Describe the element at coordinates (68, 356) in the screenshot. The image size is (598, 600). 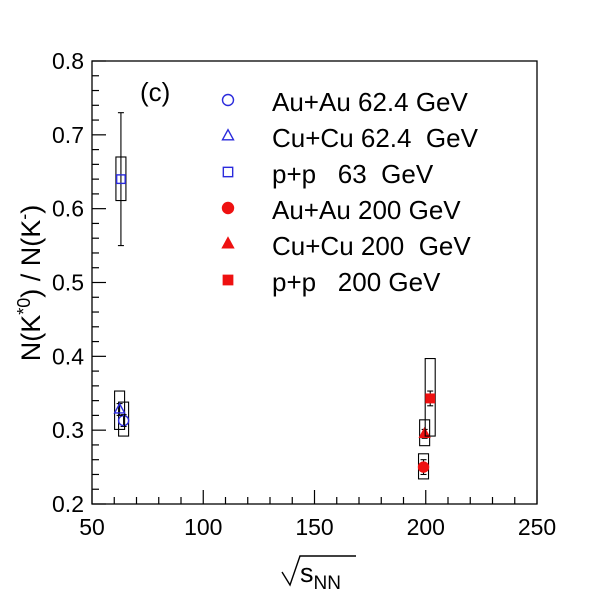
I see `y-tick-label: 0.4` at that location.